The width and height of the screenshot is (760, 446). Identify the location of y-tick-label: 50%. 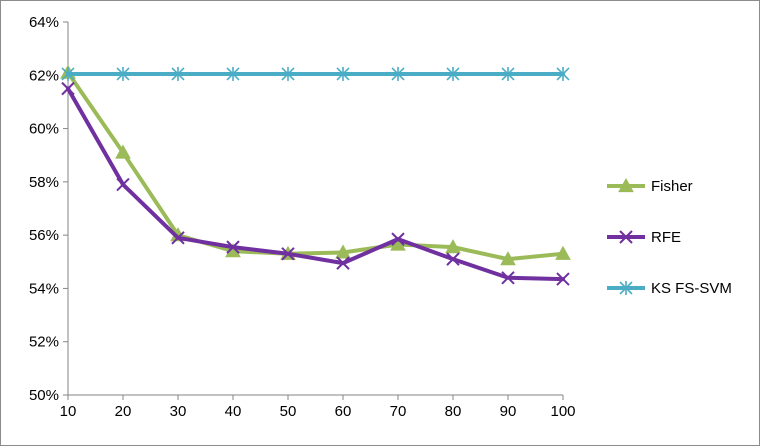
(44, 395).